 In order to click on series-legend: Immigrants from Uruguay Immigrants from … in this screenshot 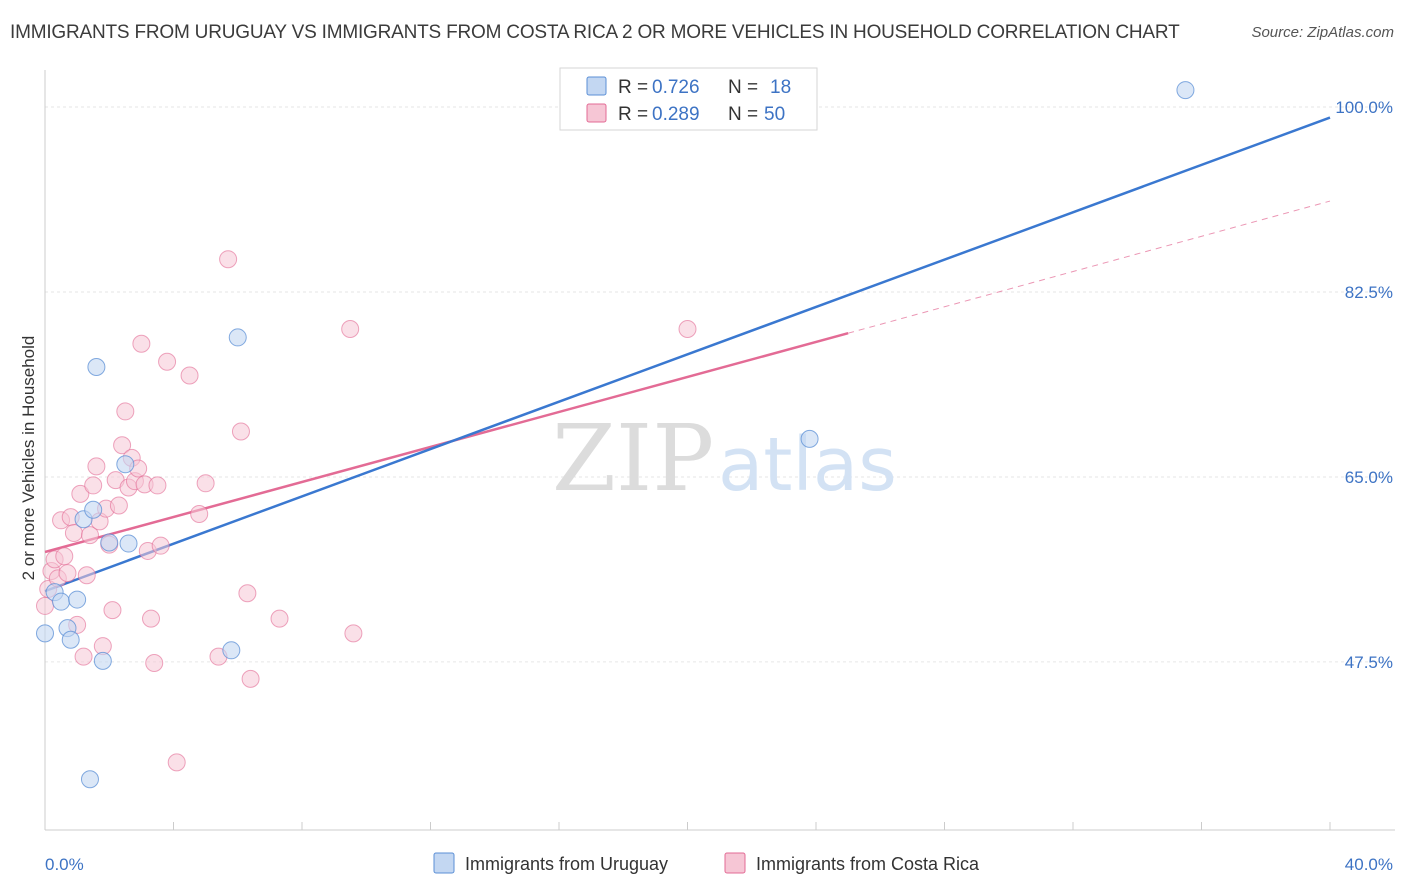, I will do `click(706, 863)`.